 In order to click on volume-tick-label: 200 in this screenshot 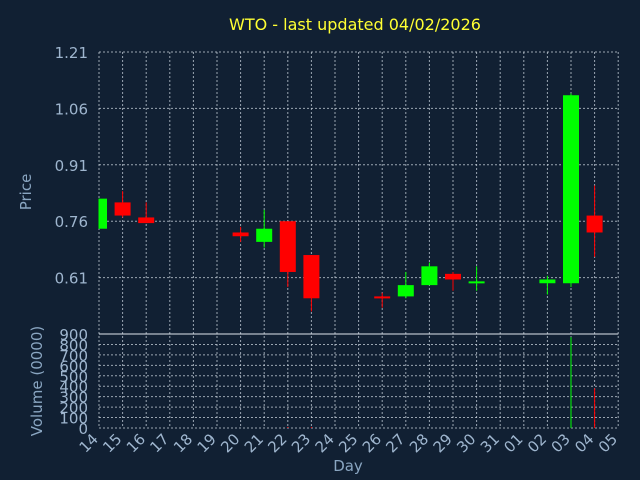, I will do `click(73, 408)`.